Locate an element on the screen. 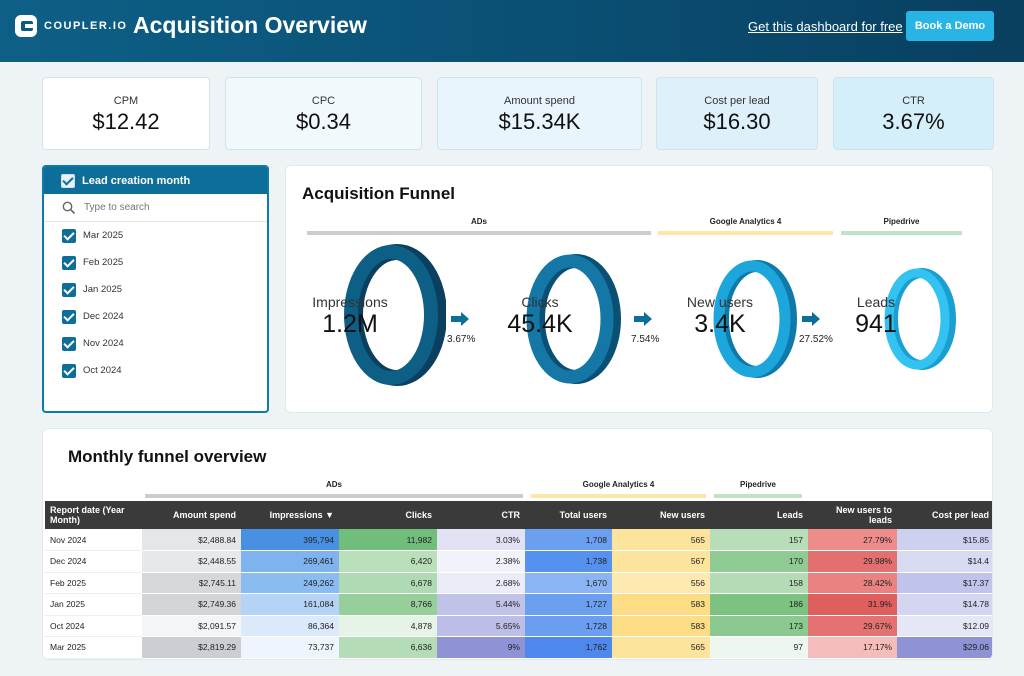  table-title: Monthly funnel overview is located at coordinates (167, 456).